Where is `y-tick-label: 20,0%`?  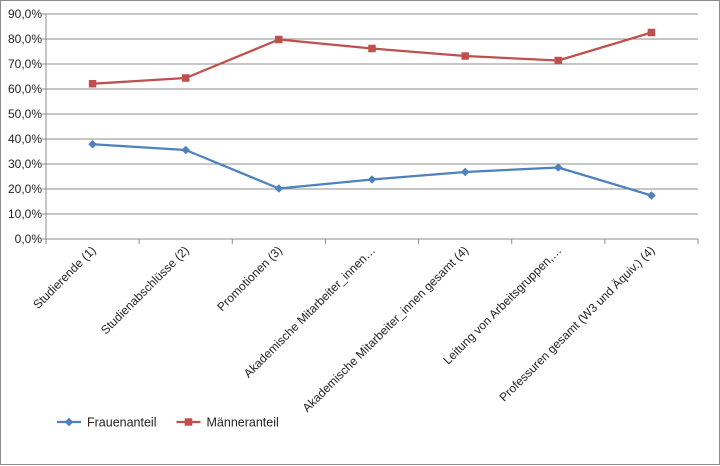 y-tick-label: 20,0% is located at coordinates (25, 189).